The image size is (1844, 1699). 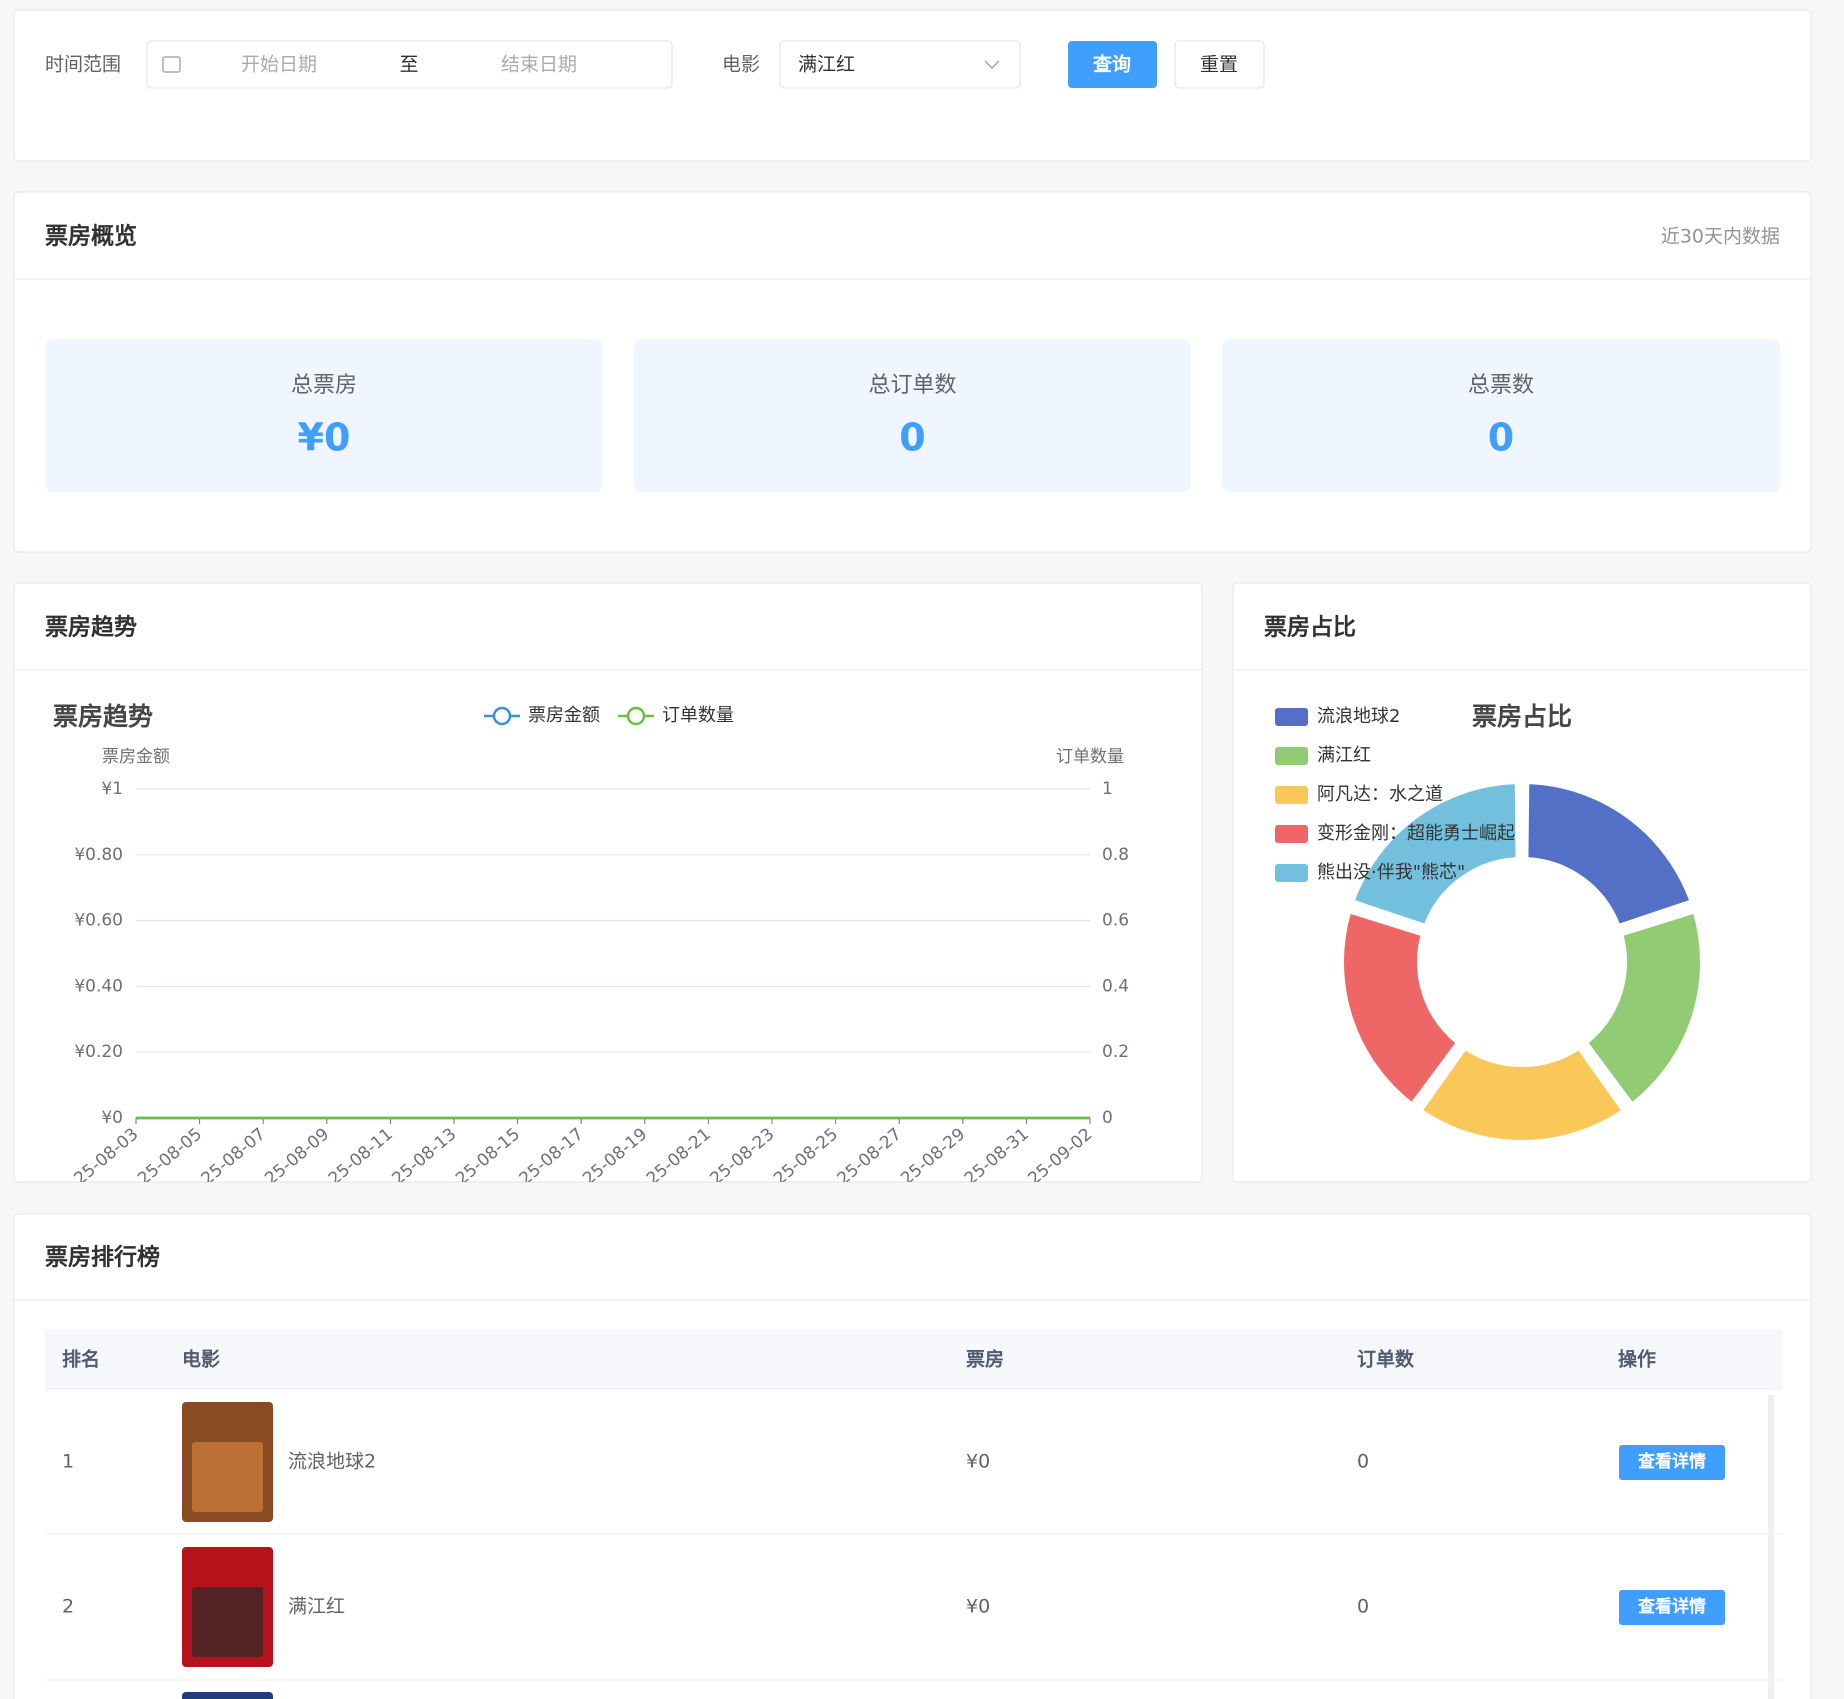 I want to click on legend-label: 阿凡达：水之道, so click(x=1380, y=794).